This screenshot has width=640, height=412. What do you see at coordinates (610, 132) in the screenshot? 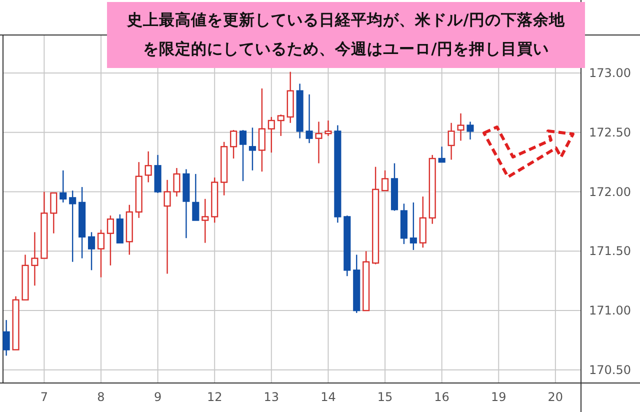
I see `y-tick-label: 172.50` at bounding box center [610, 132].